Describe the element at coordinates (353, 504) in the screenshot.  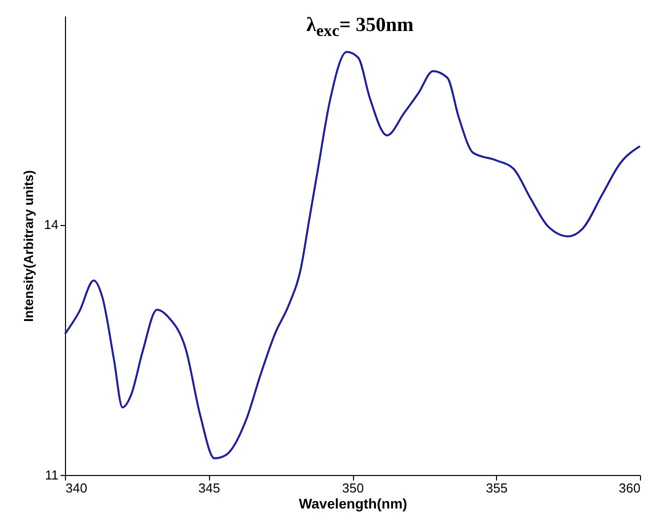
I see `x-axis-title: Wavelength(nm)` at that location.